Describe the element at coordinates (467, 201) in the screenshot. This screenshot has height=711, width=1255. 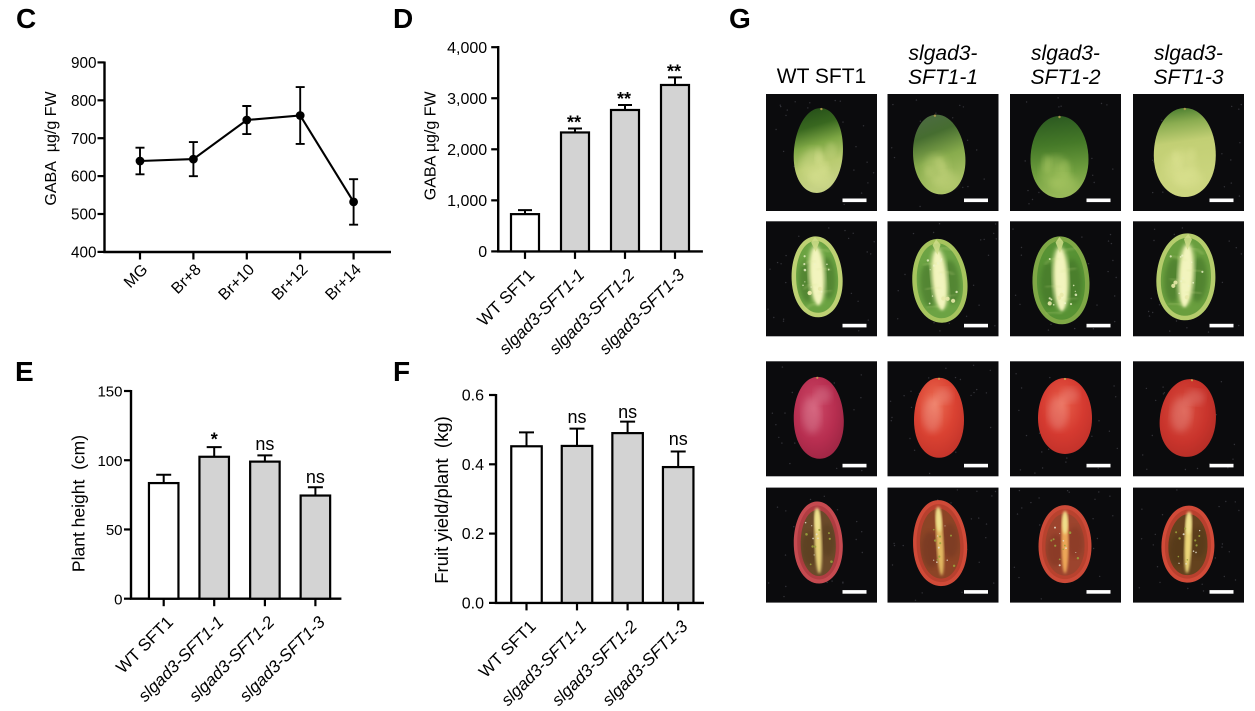
I see `svg-text: 1,000` at that location.